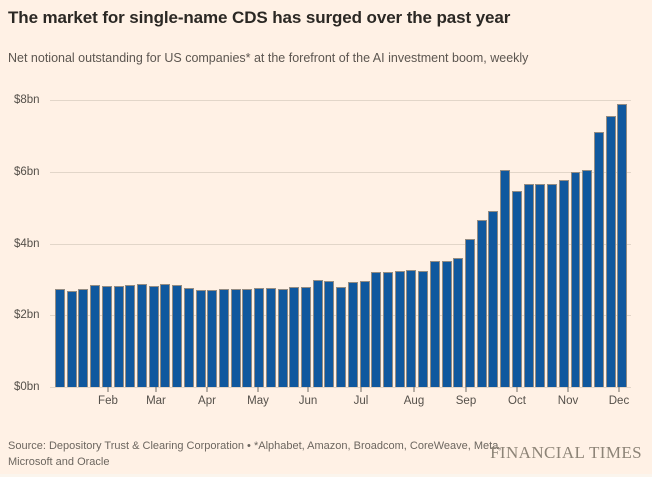 The image size is (652, 477). I want to click on x-axis: Feb Mar Apr May Jun Jul Aug Sep Oct Nov Dec, so click(340, 401).